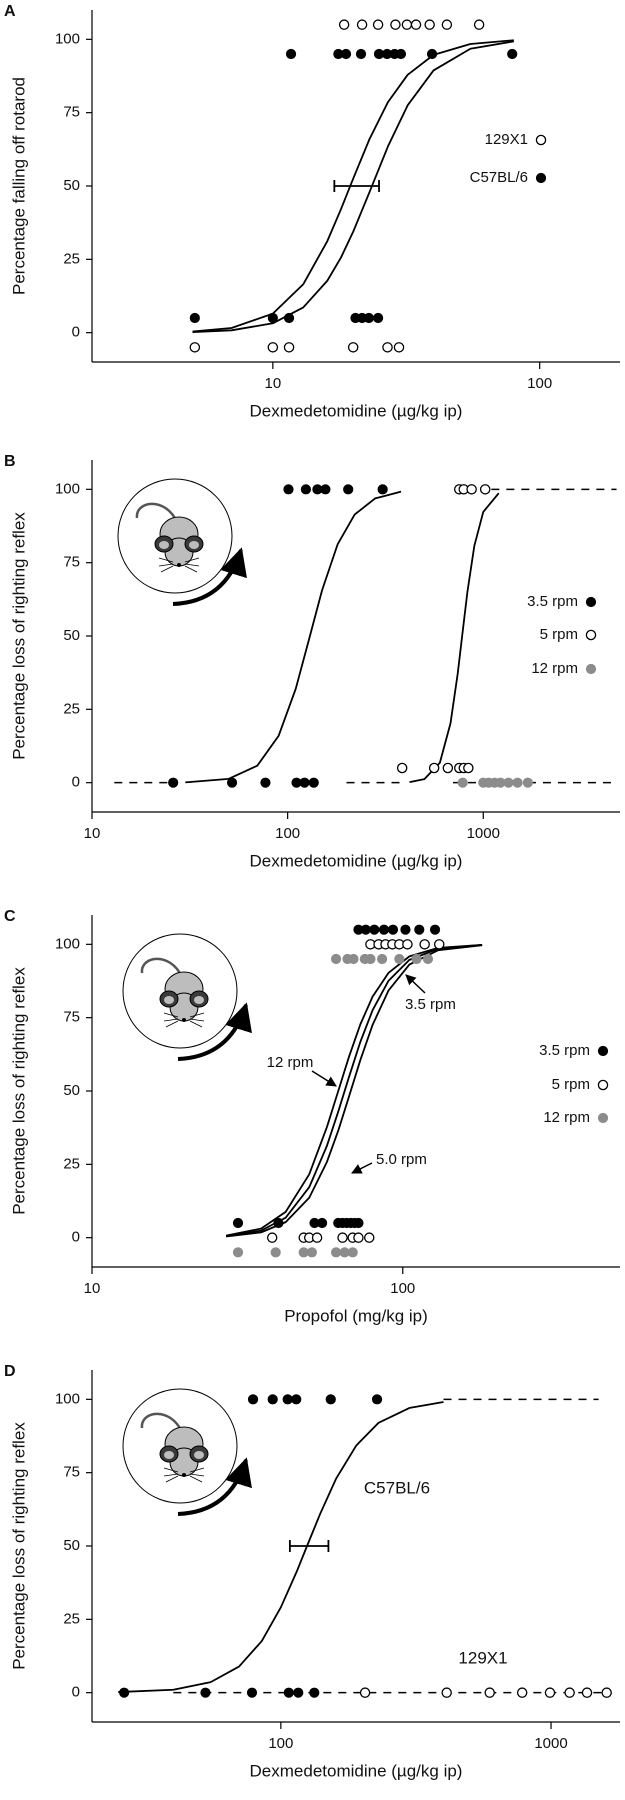 The width and height of the screenshot is (625, 1800). I want to click on x-tick-label: 1000, so click(550, 1743).